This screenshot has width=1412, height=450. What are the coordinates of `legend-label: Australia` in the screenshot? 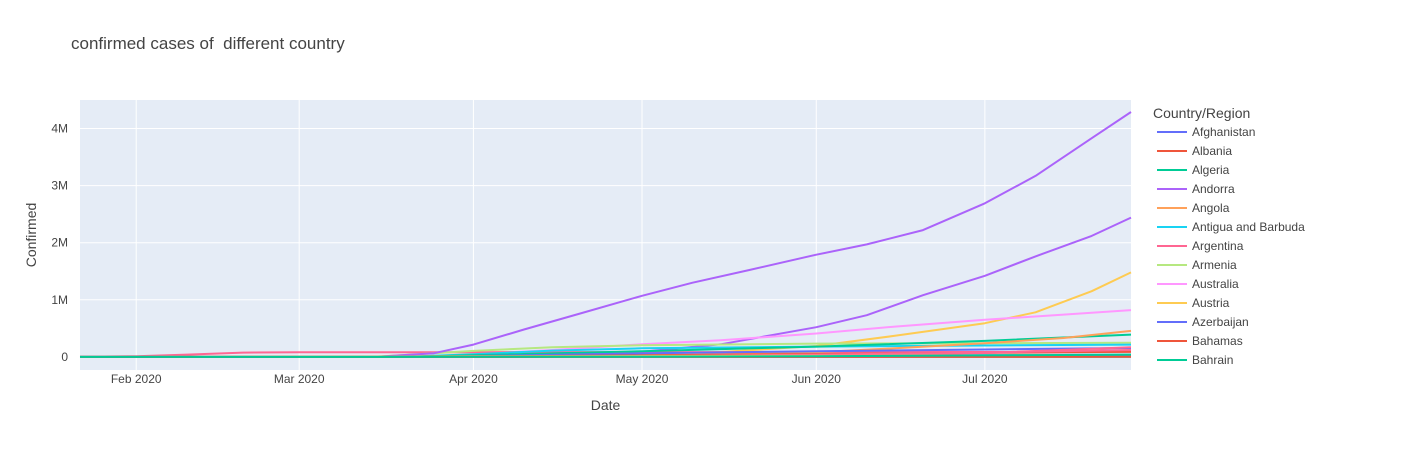 It's located at (1215, 284).